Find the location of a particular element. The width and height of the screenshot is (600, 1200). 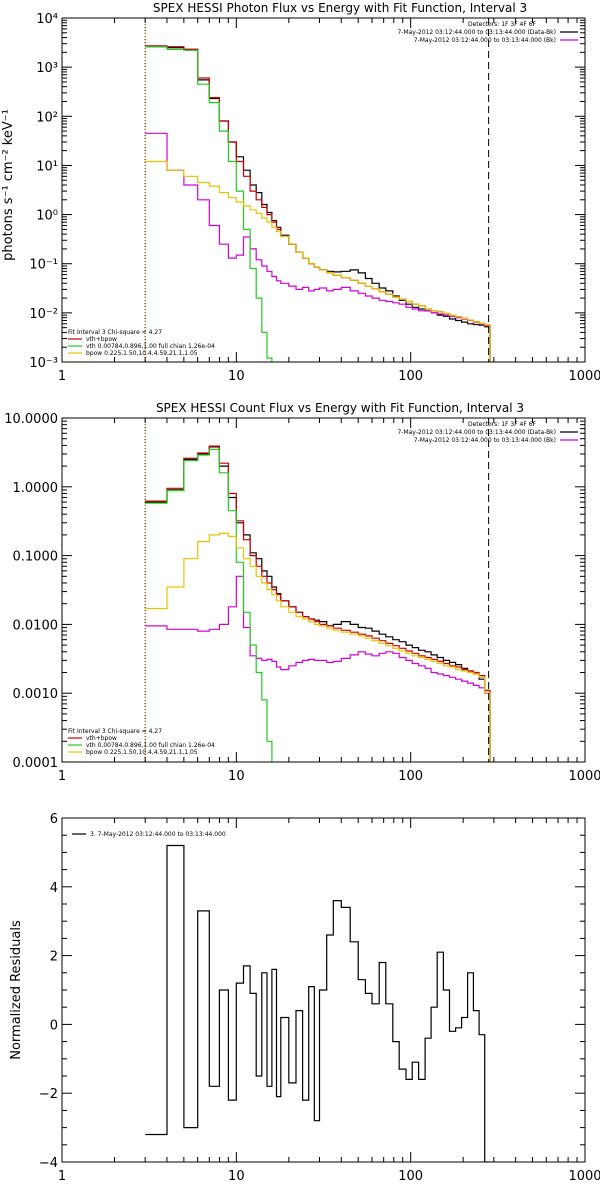

photon-y-tick-label-1e4: 10⁴ is located at coordinates (47, 19).